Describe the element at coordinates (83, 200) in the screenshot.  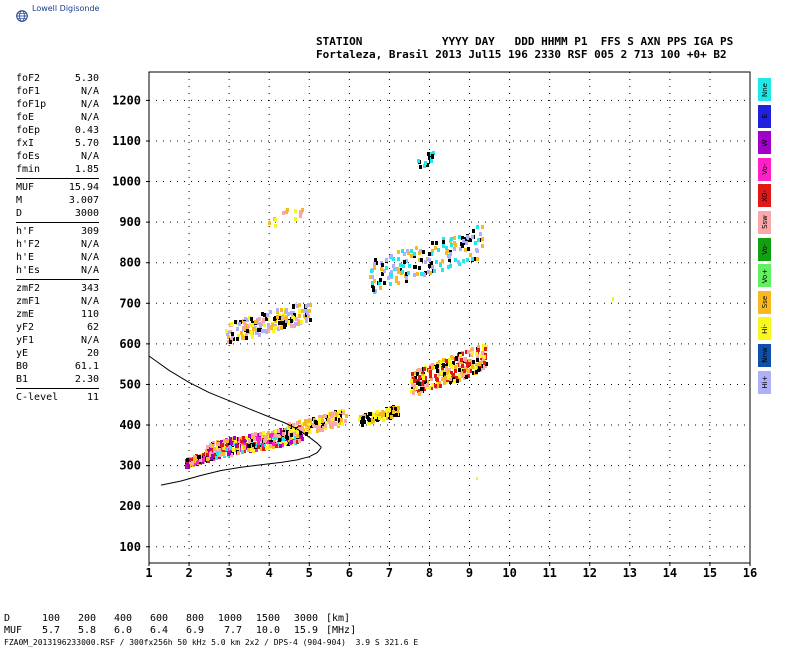
I see `param-value: 3.007` at that location.